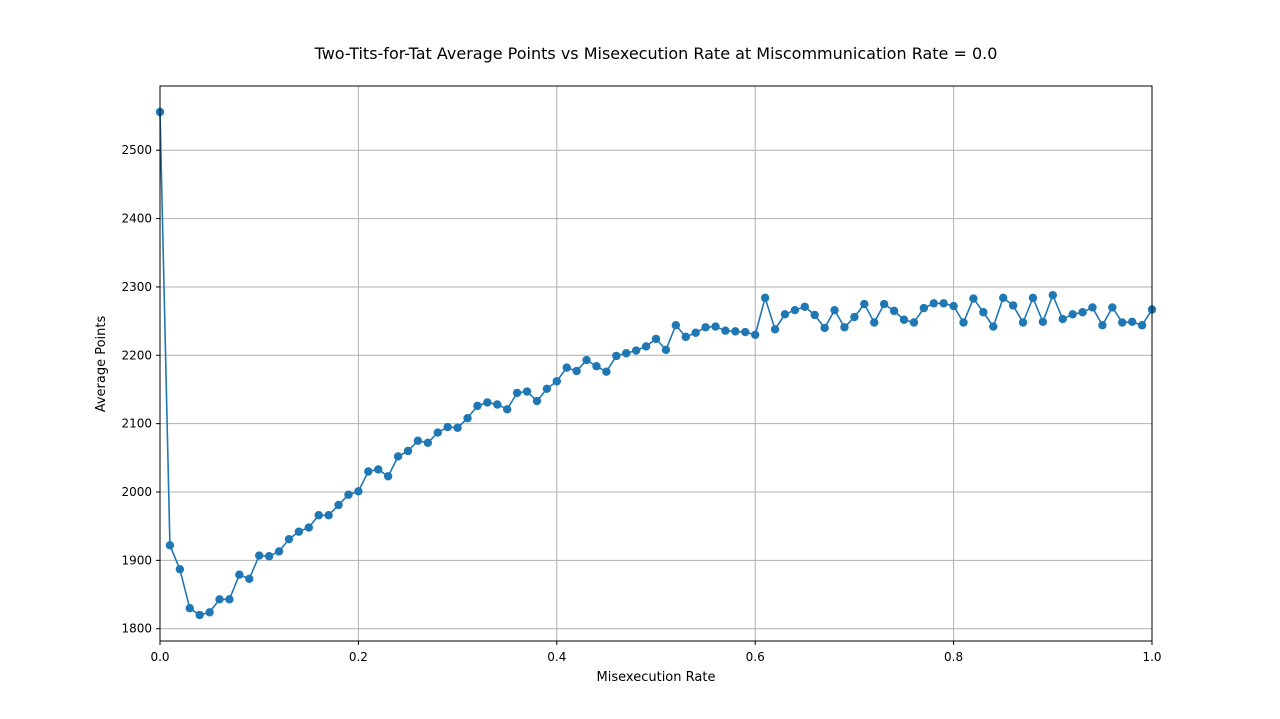  Describe the element at coordinates (755, 657) in the screenshot. I see `x-tick-label: 0.6` at that location.